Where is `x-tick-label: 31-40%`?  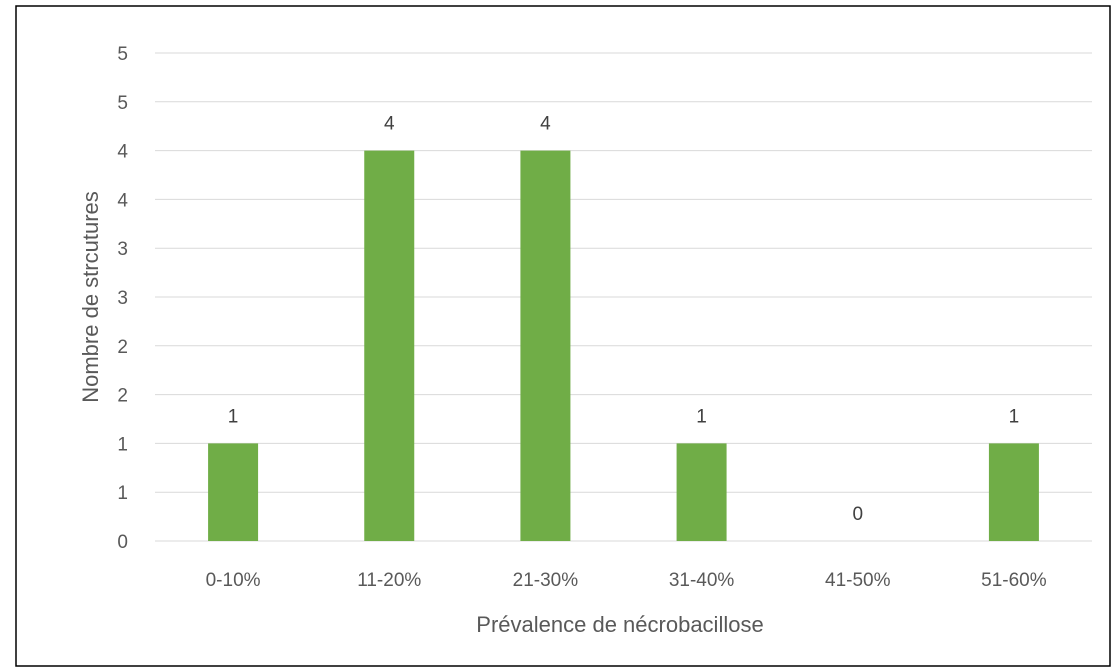
x-tick-label: 31-40% is located at coordinates (702, 580).